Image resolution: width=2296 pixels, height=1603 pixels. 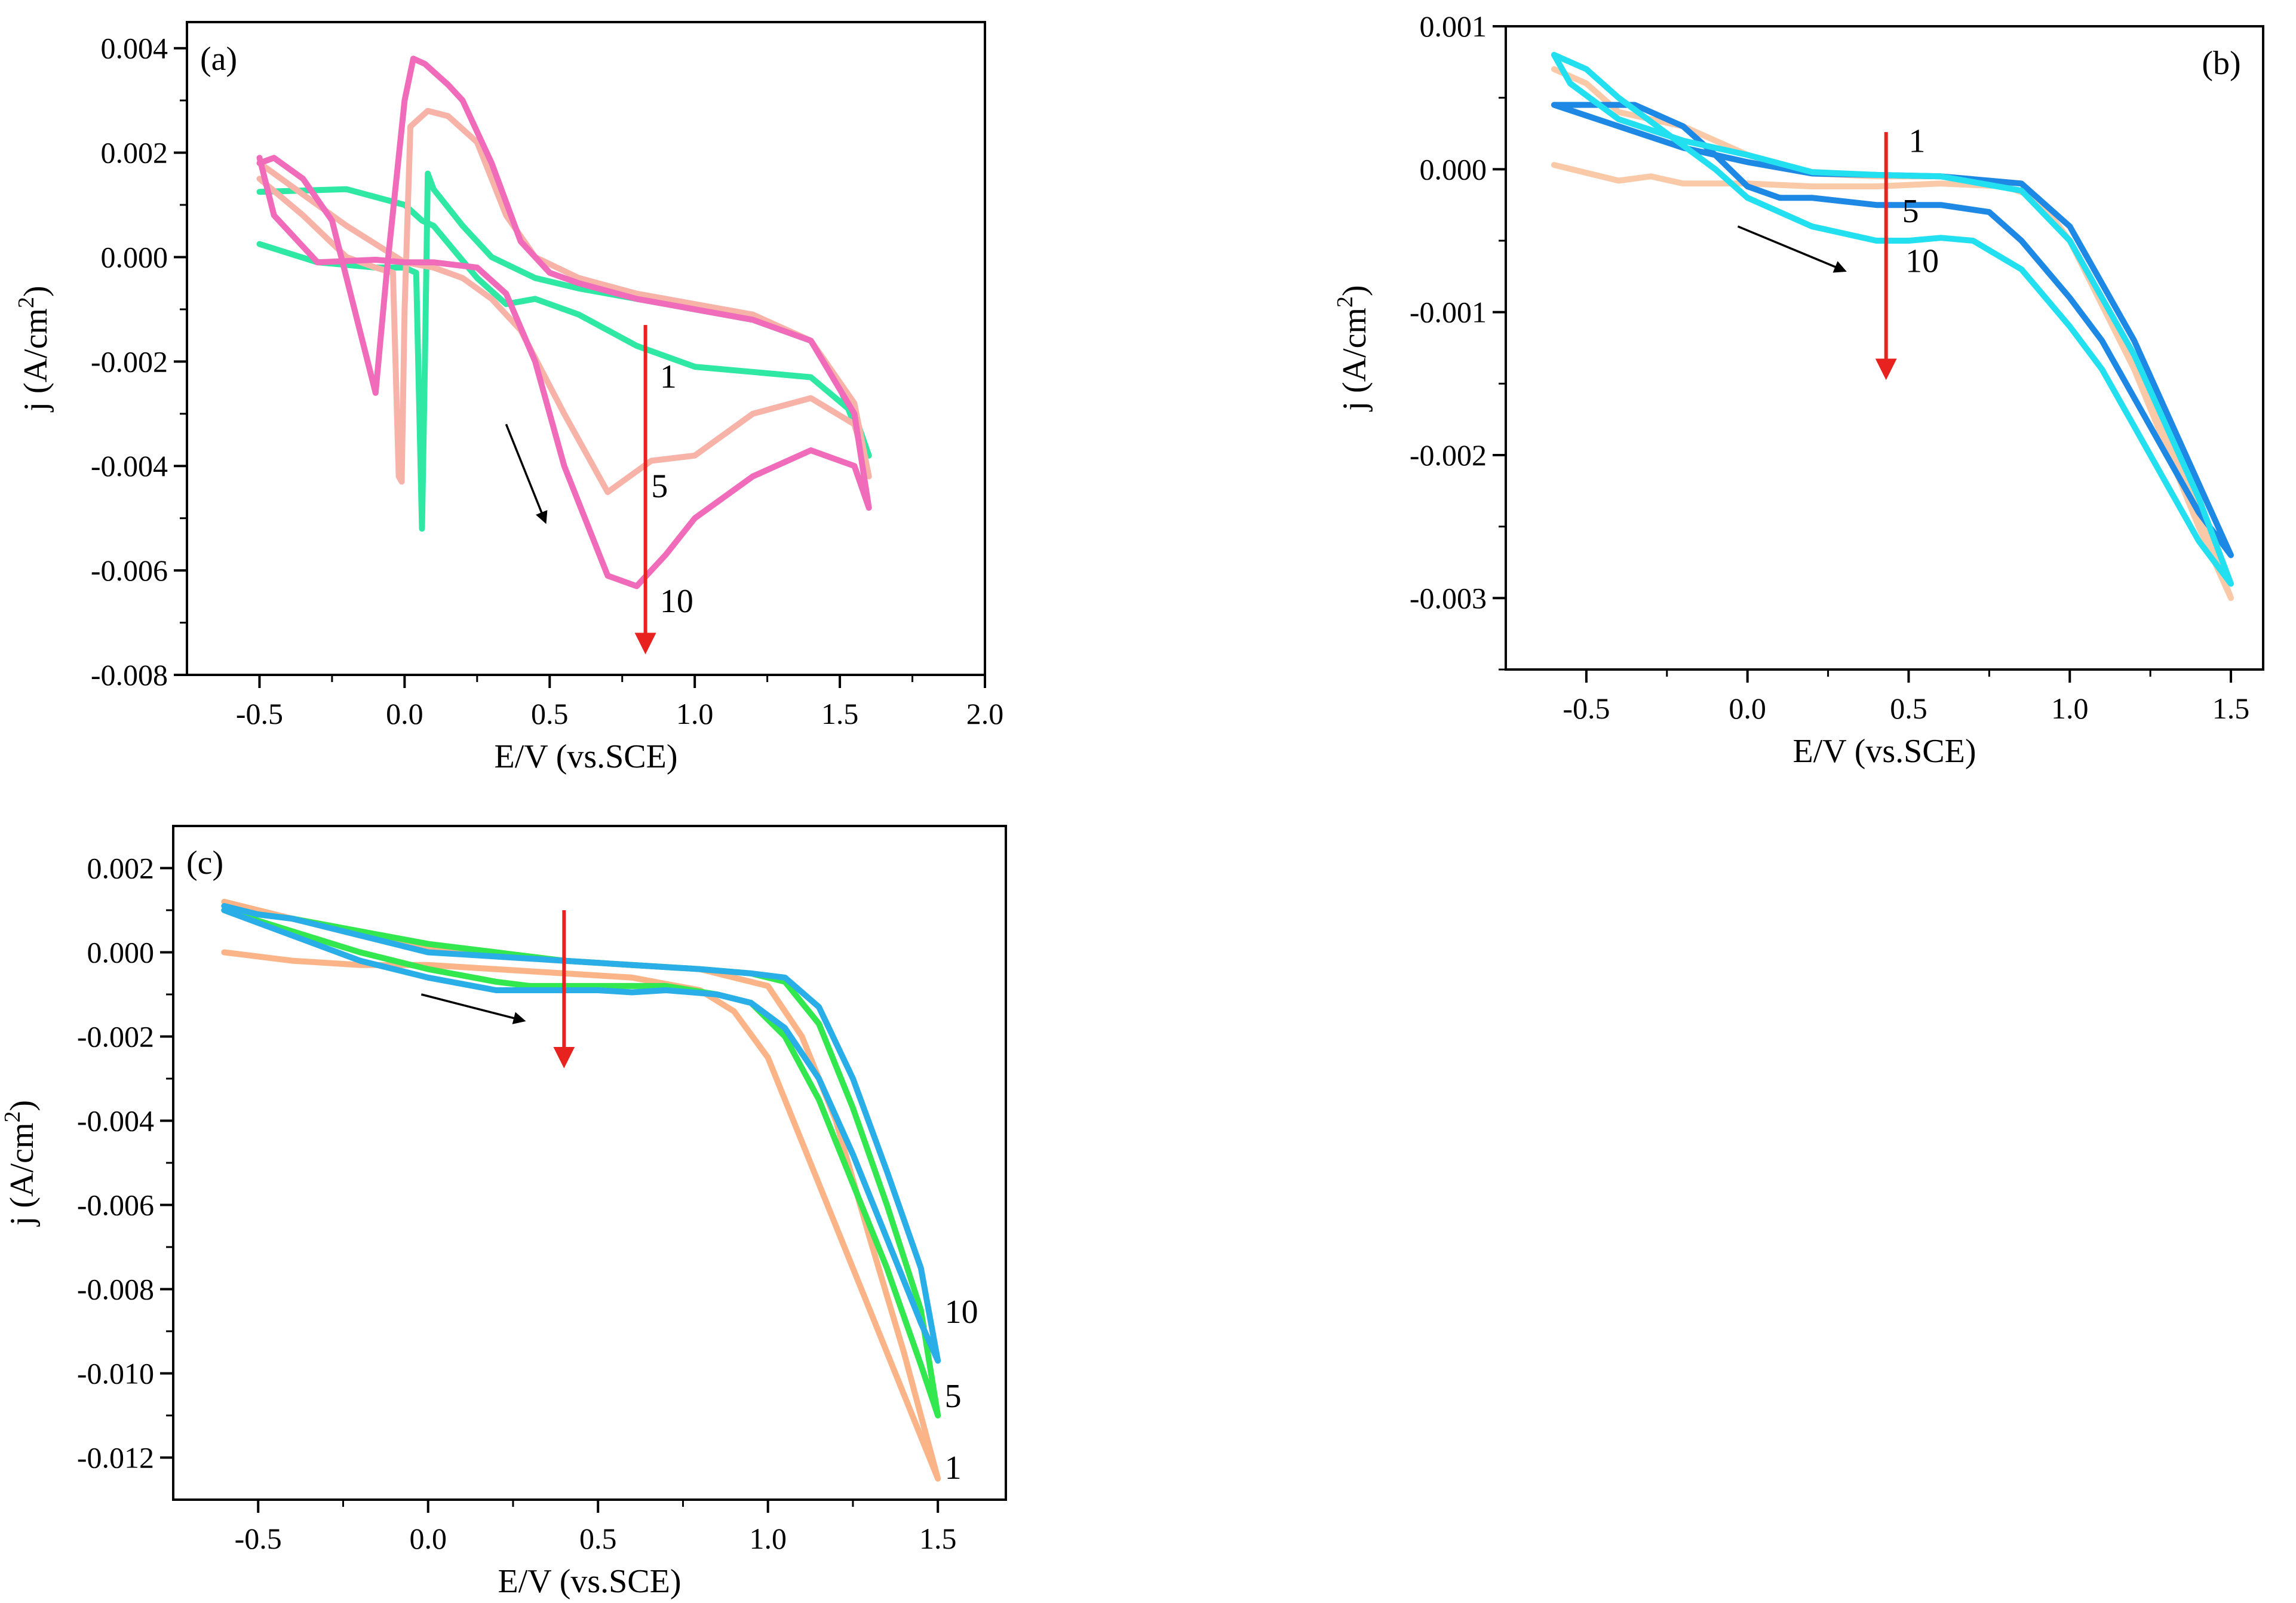 I want to click on panel-c-curve-label: 5, so click(x=953, y=1396).